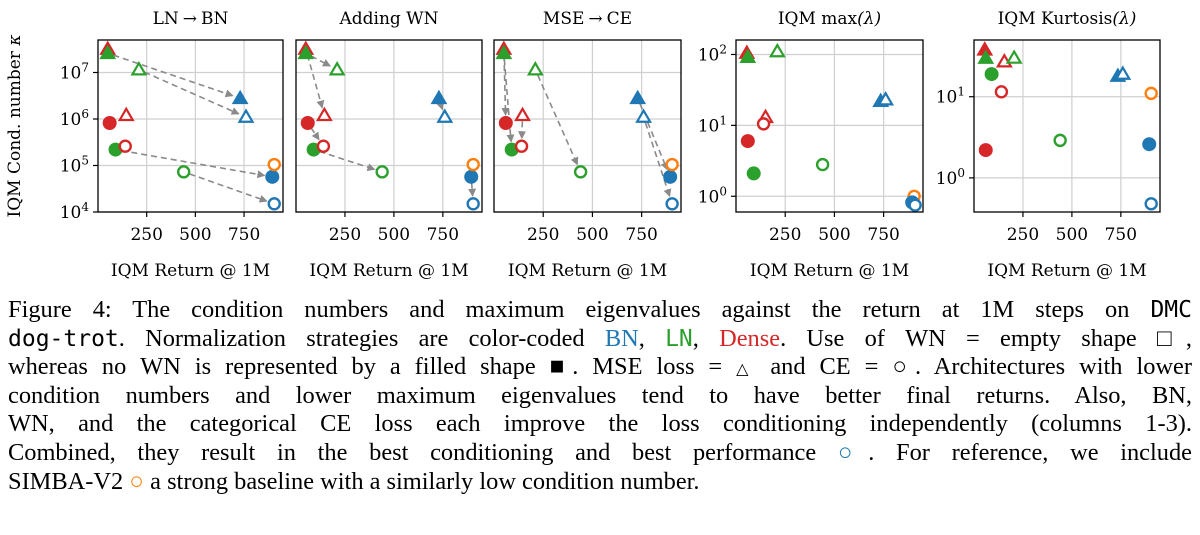  I want to click on y-tick-label: 10⁷, so click(74, 72).